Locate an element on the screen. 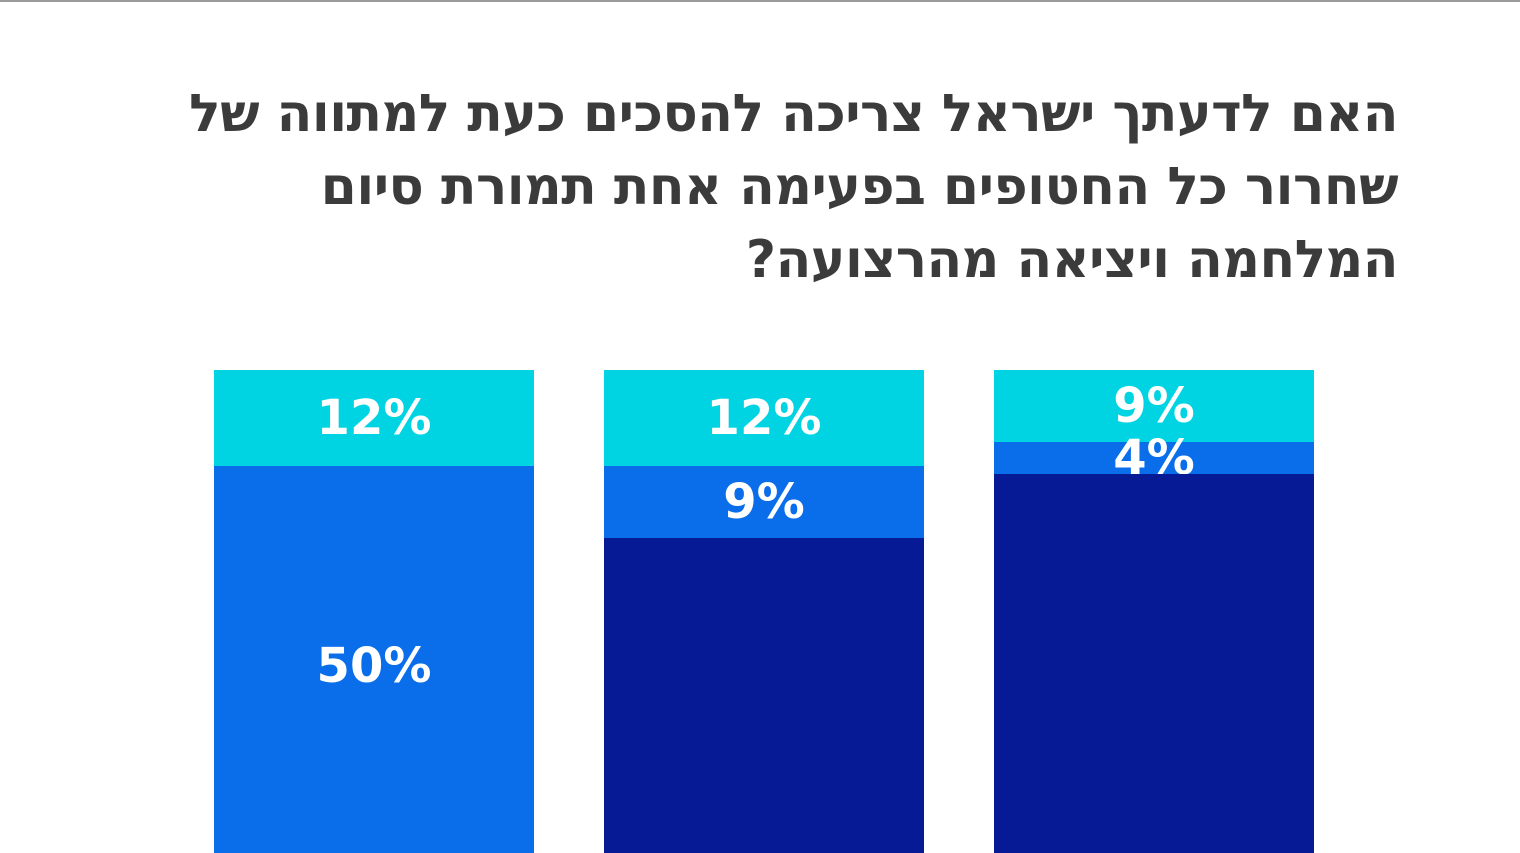  bar-1-segment-1-label: 12% is located at coordinates (374, 418).